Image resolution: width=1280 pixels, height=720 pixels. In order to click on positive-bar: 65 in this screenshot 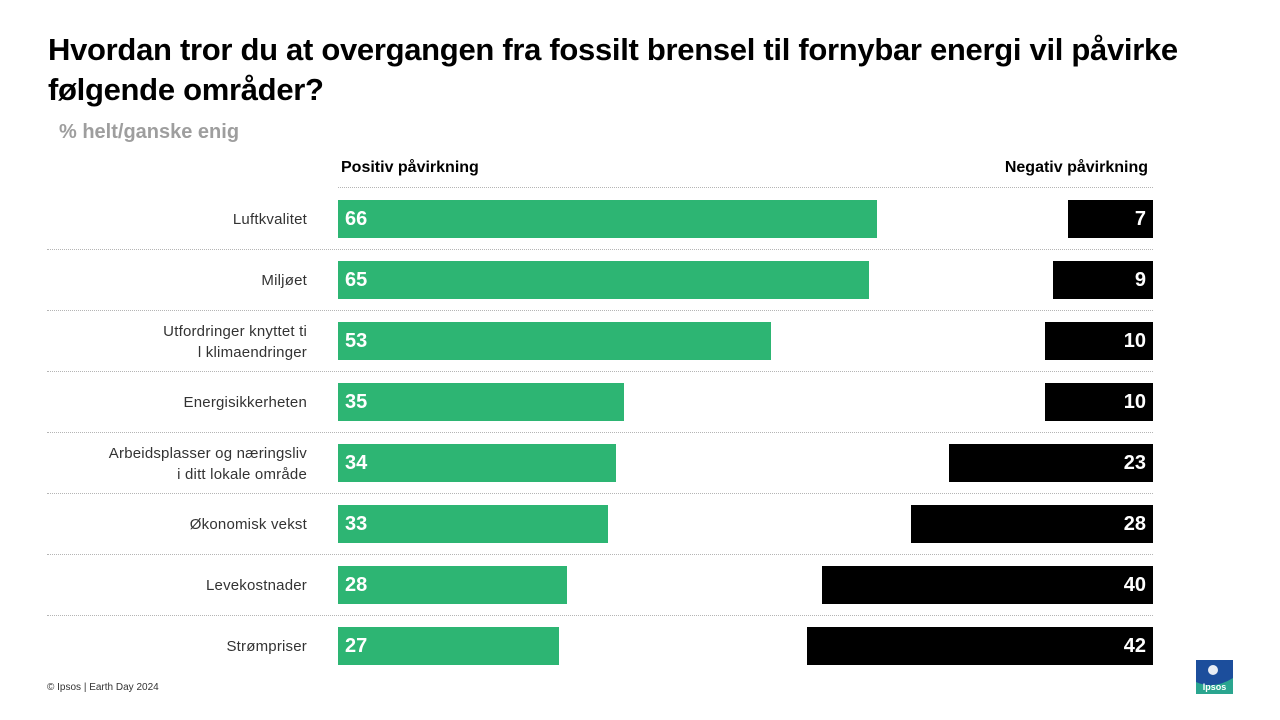, I will do `click(603, 280)`.